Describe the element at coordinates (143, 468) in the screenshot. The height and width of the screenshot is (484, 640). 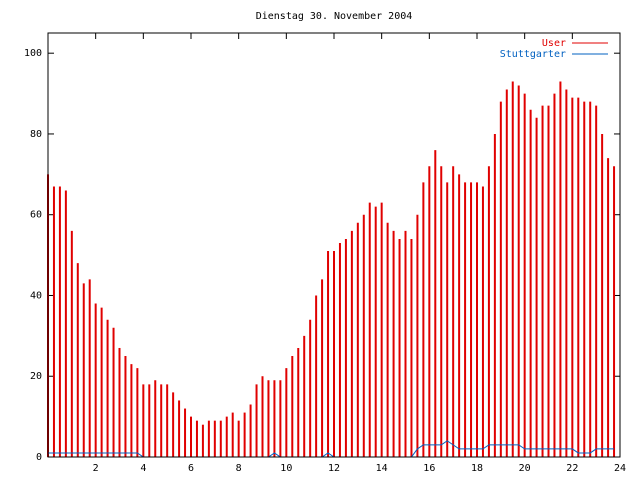
I see `x-tick-label: 4` at that location.